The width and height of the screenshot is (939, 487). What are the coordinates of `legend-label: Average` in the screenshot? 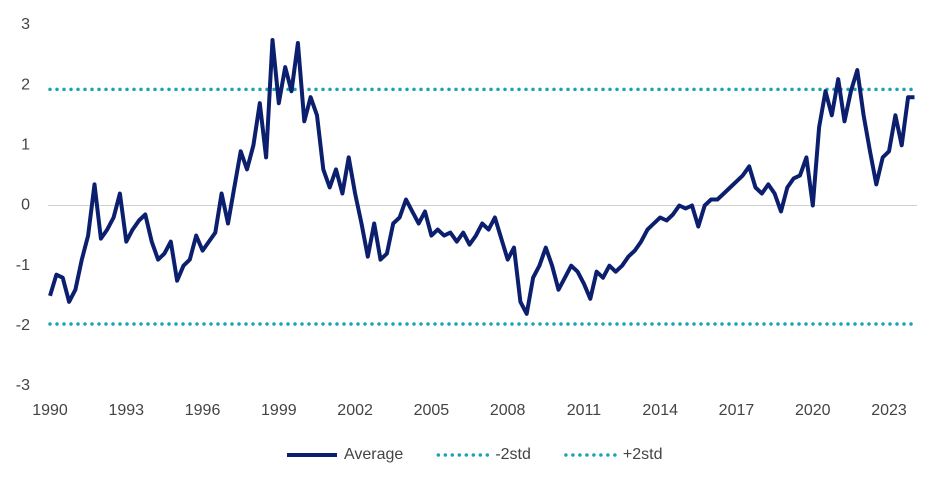 It's located at (373, 454).